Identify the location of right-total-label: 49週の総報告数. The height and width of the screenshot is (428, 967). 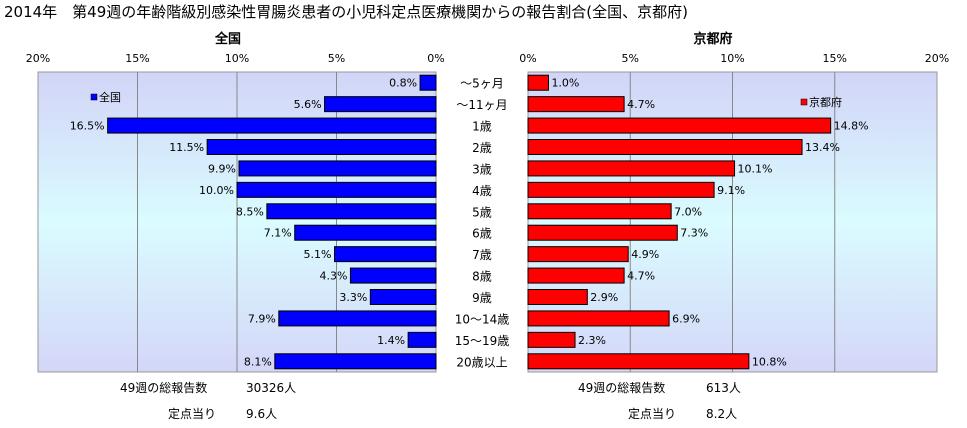
(621, 387).